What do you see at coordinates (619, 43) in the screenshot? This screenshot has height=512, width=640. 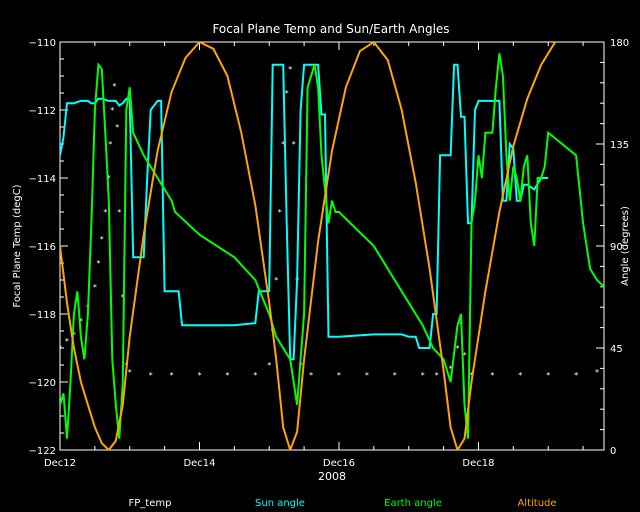 I see `y-tick-label-right: 180` at bounding box center [619, 43].